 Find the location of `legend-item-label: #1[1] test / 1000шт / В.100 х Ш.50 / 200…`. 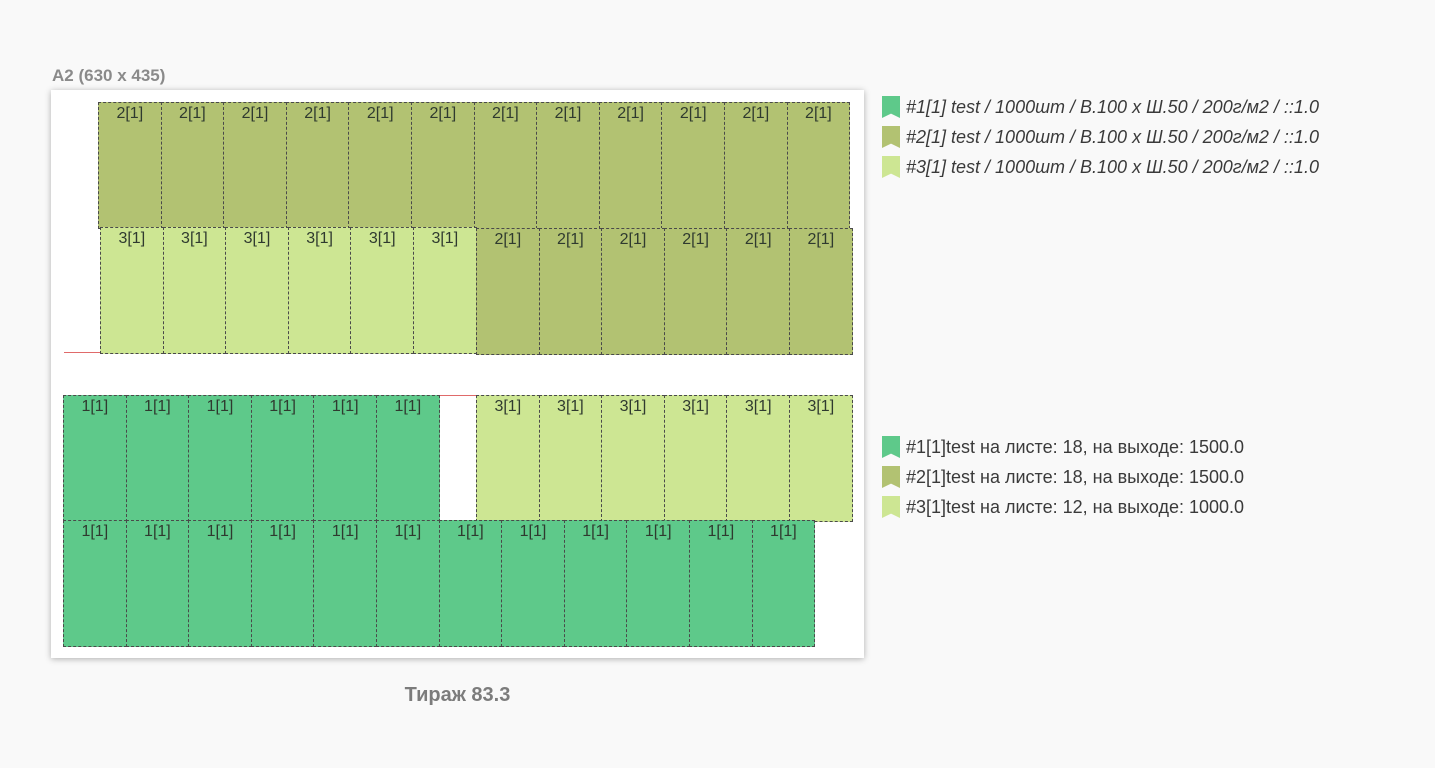

legend-item-label: #1[1] test / 1000шт / В.100 х Ш.50 / 200… is located at coordinates (1112, 106).